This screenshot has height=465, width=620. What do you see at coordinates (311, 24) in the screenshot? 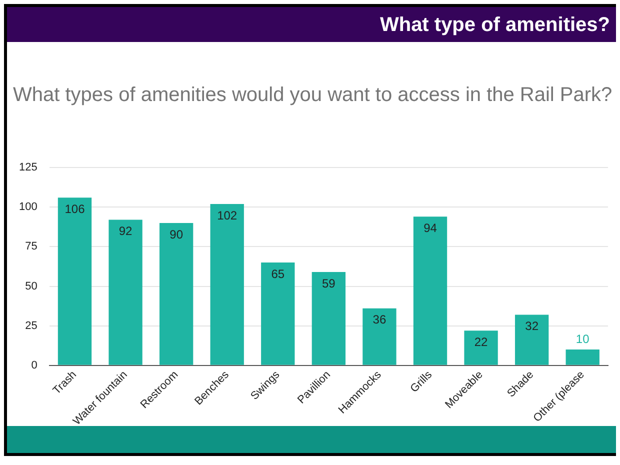
I see `chart-title: What type of amenities?` at bounding box center [311, 24].